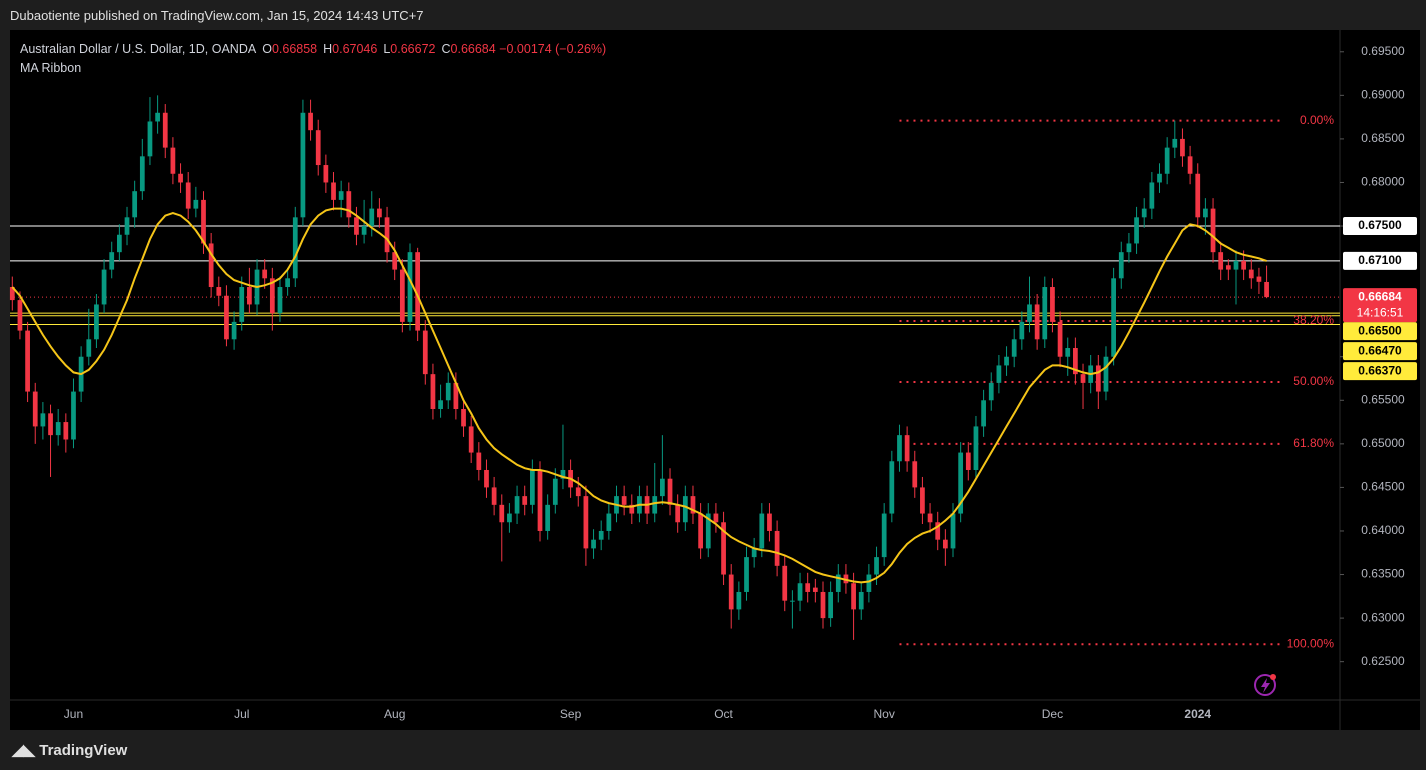  Describe the element at coordinates (553, 49) in the screenshot. I see `change: −0.00174 (−0.26%)` at that location.